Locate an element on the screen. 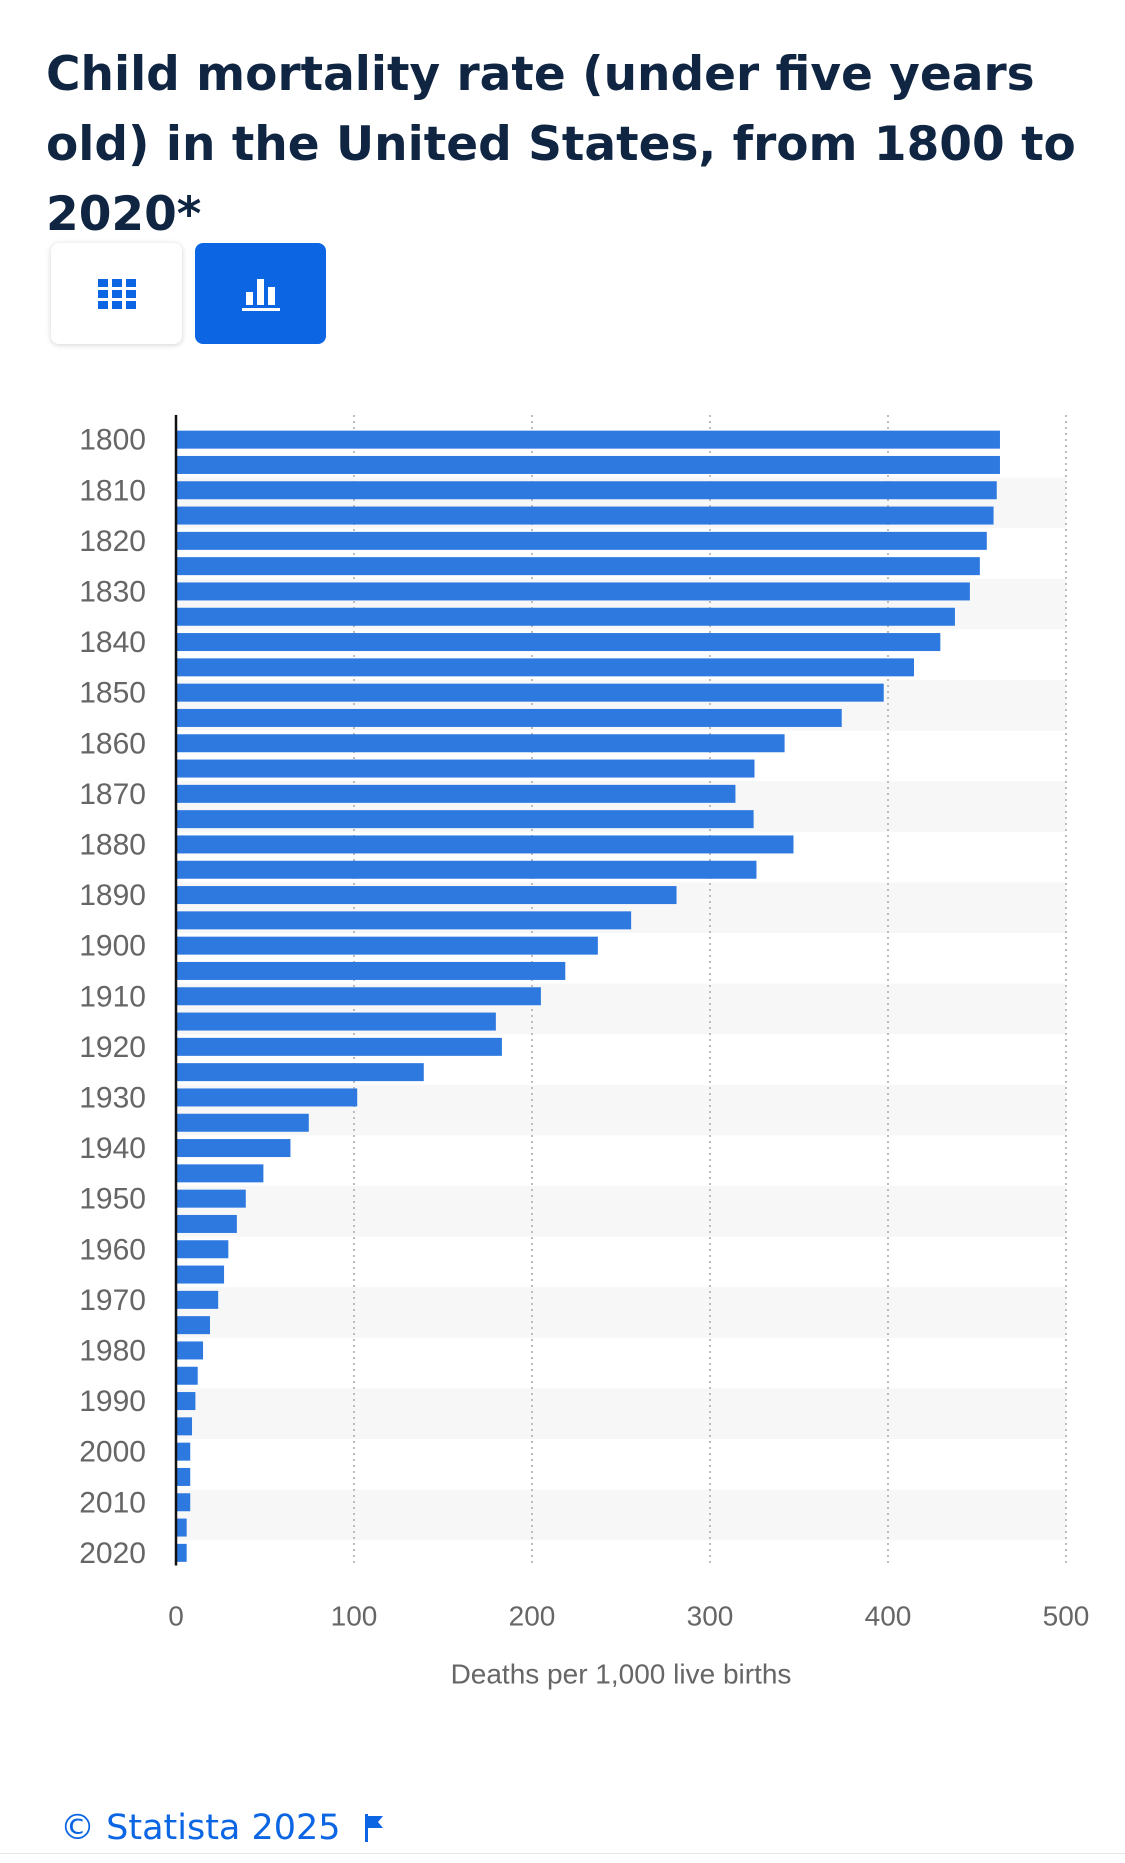 The width and height of the screenshot is (1125, 1863). bar-1995 is located at coordinates (184, 1426).